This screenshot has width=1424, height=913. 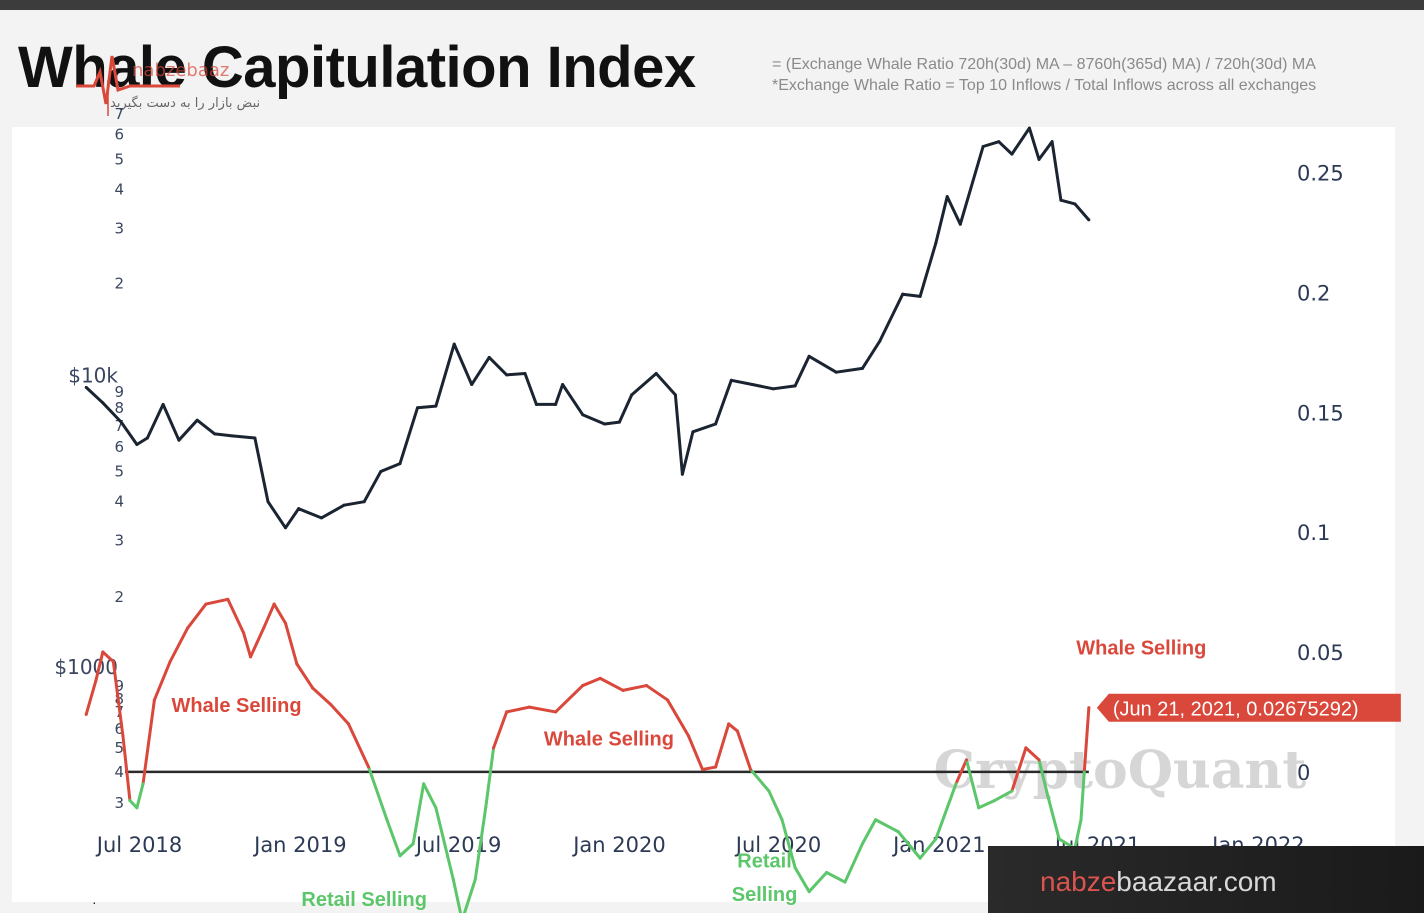 I want to click on banner-text-part1: nabze, so click(x=1078, y=881).